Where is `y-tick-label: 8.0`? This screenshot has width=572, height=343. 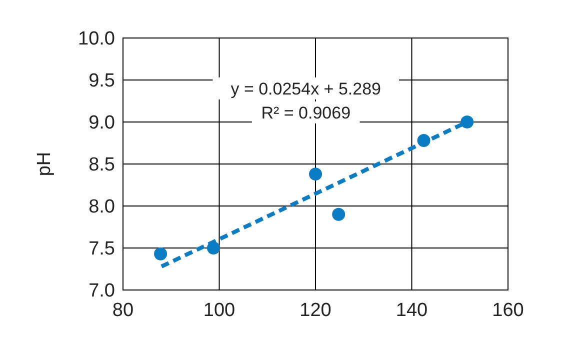
y-tick-label: 8.0 is located at coordinates (101, 207).